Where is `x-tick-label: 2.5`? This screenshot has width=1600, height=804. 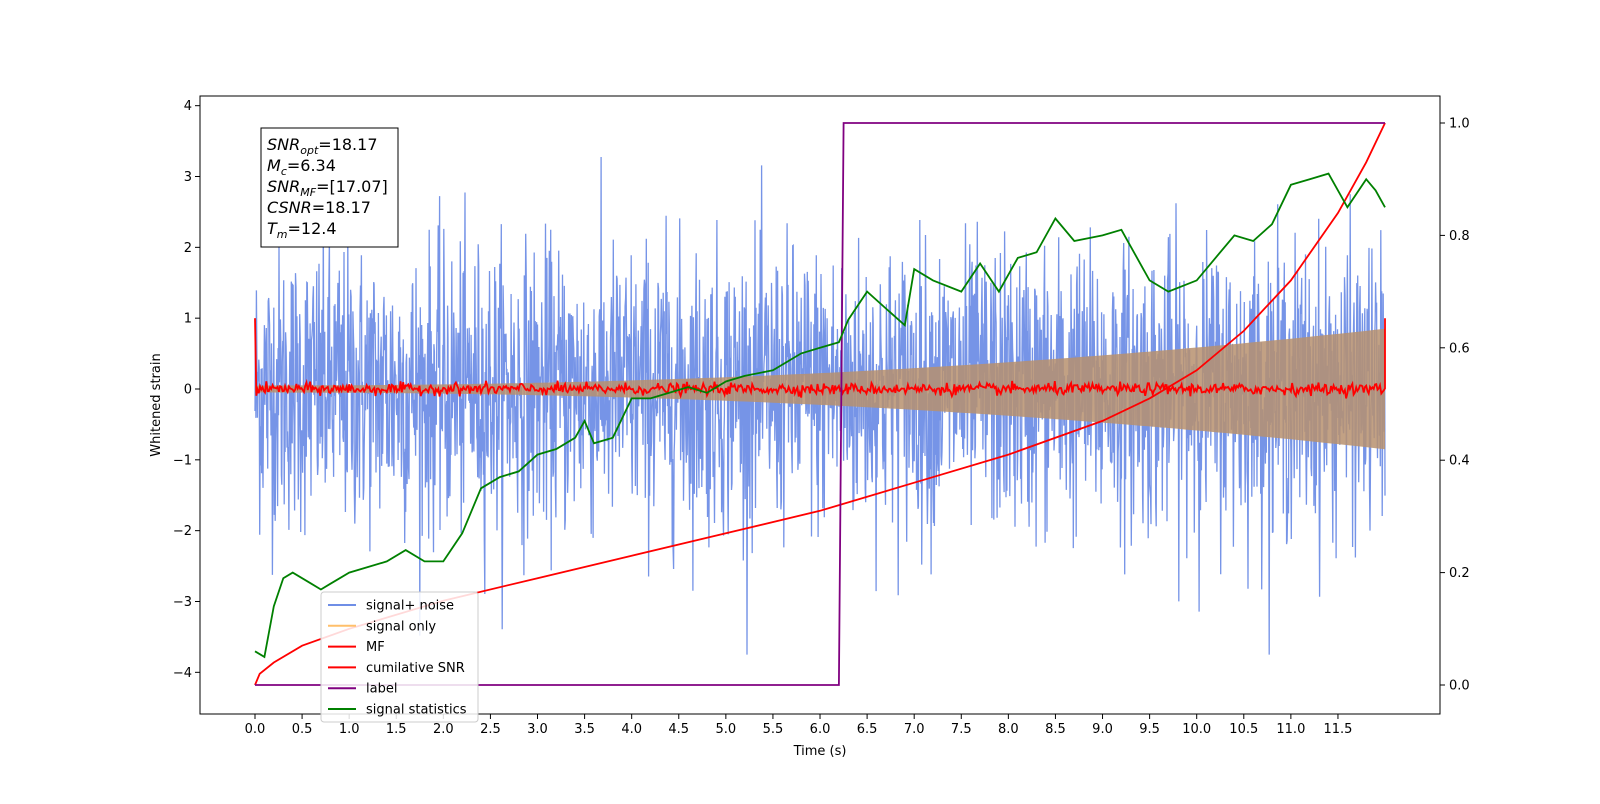
x-tick-label: 2.5 is located at coordinates (490, 729).